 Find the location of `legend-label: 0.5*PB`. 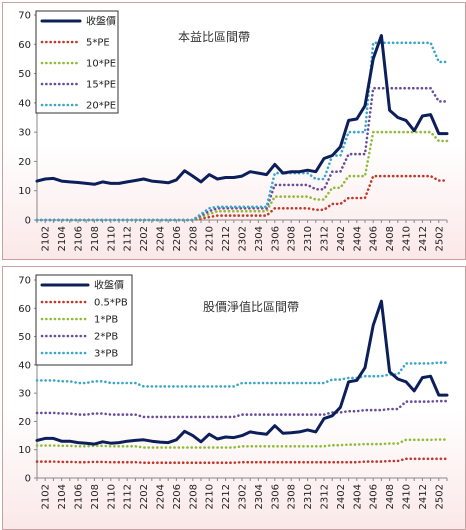

legend-label: 0.5*PB is located at coordinates (111, 303).